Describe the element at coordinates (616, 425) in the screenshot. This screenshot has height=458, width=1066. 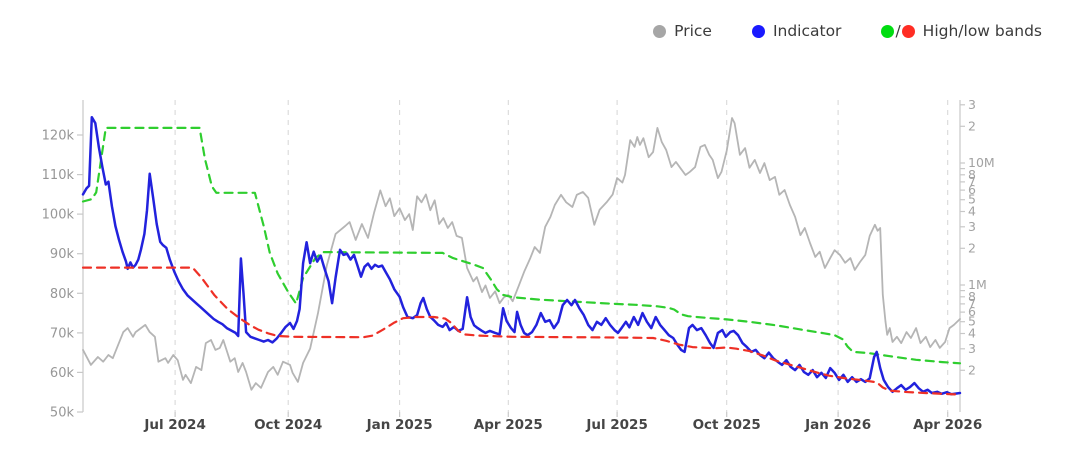
I see `x-tick-label: Jul 2025` at that location.